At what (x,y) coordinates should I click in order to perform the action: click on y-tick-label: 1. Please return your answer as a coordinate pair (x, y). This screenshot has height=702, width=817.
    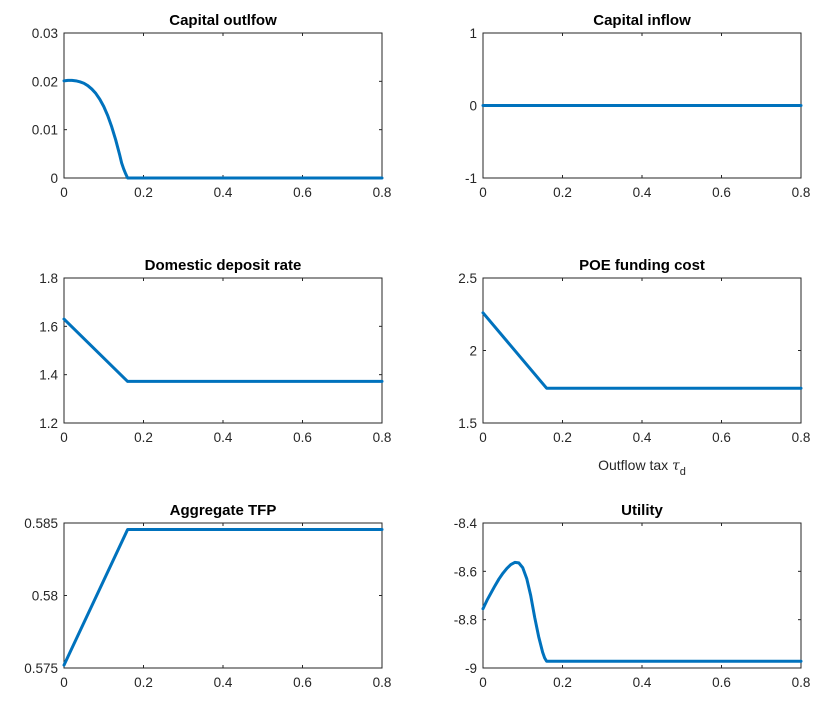
    Looking at the image, I should click on (473, 33).